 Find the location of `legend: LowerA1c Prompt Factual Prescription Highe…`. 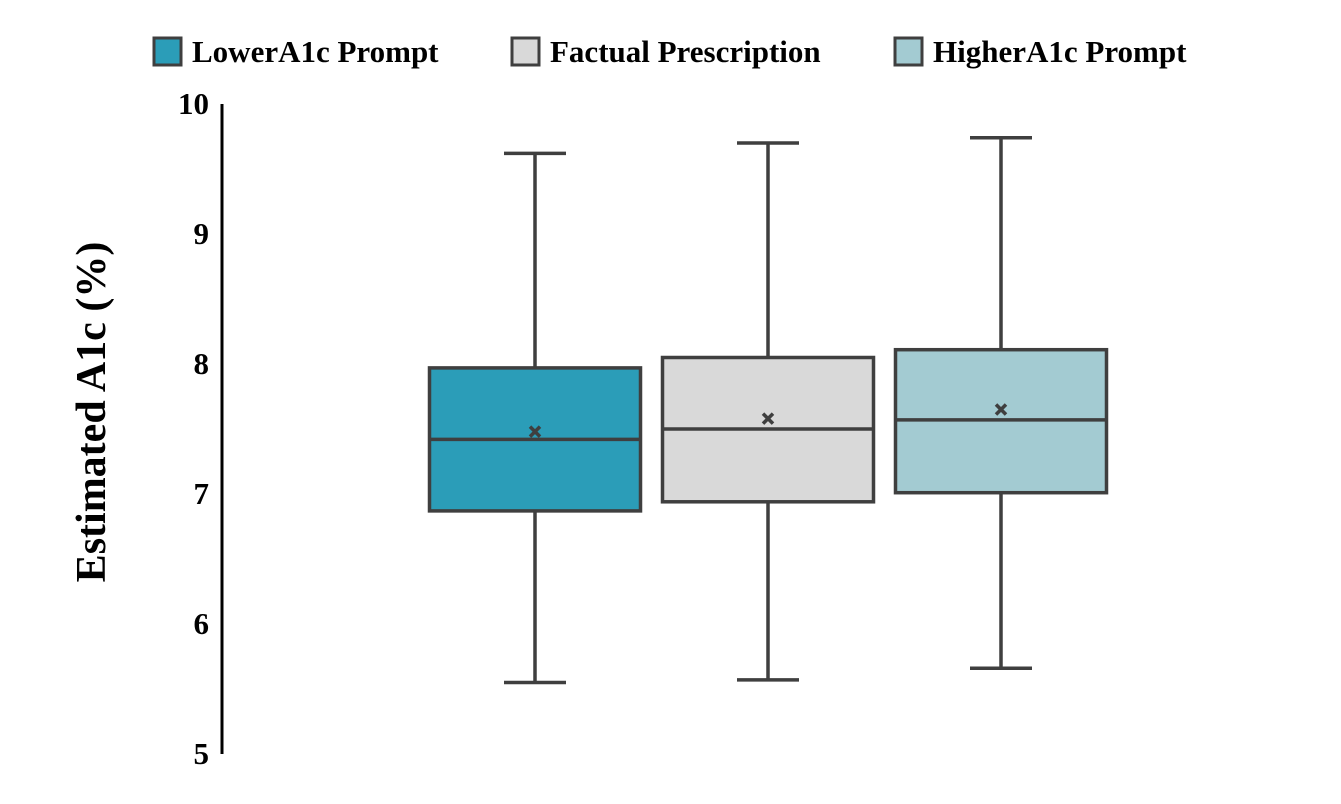

legend: LowerA1c Prompt Factual Prescription Highe… is located at coordinates (669, 51).